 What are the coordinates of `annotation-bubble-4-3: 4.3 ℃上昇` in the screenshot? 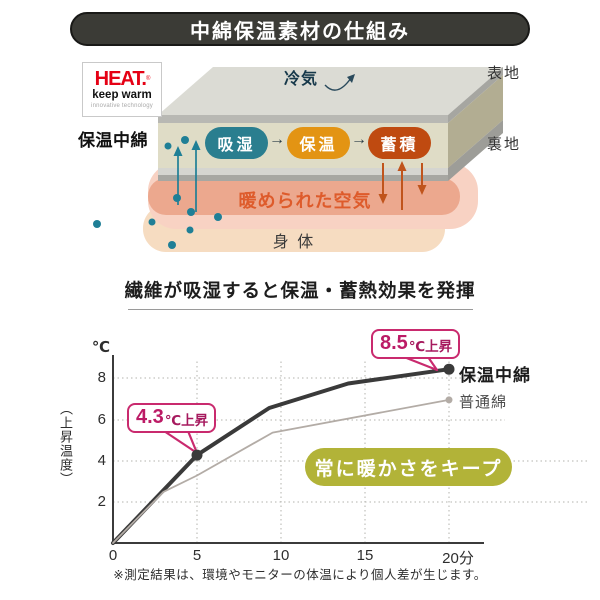 It's located at (172, 418).